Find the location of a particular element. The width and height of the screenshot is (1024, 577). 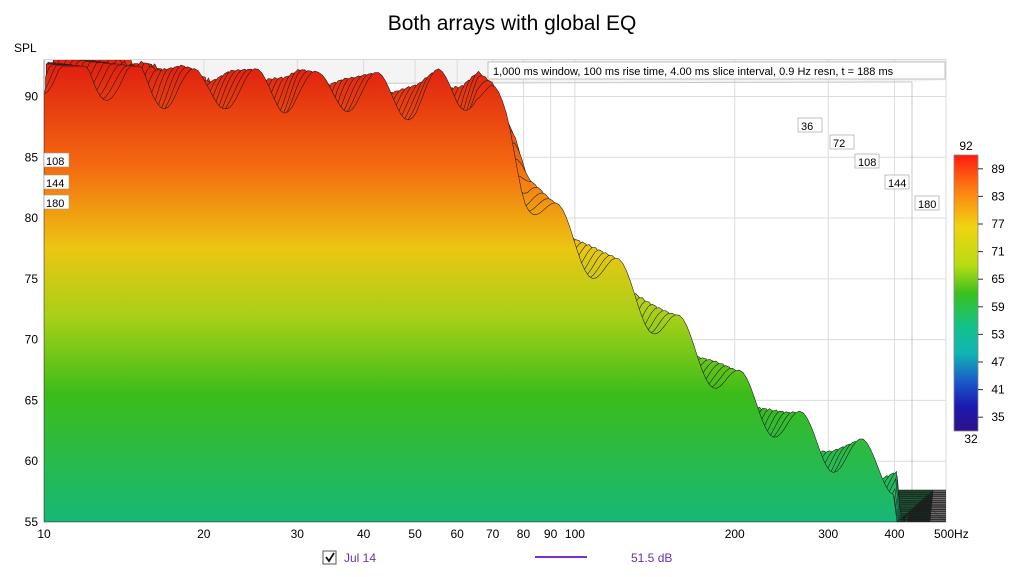

x-tick-label: 400 is located at coordinates (895, 534).